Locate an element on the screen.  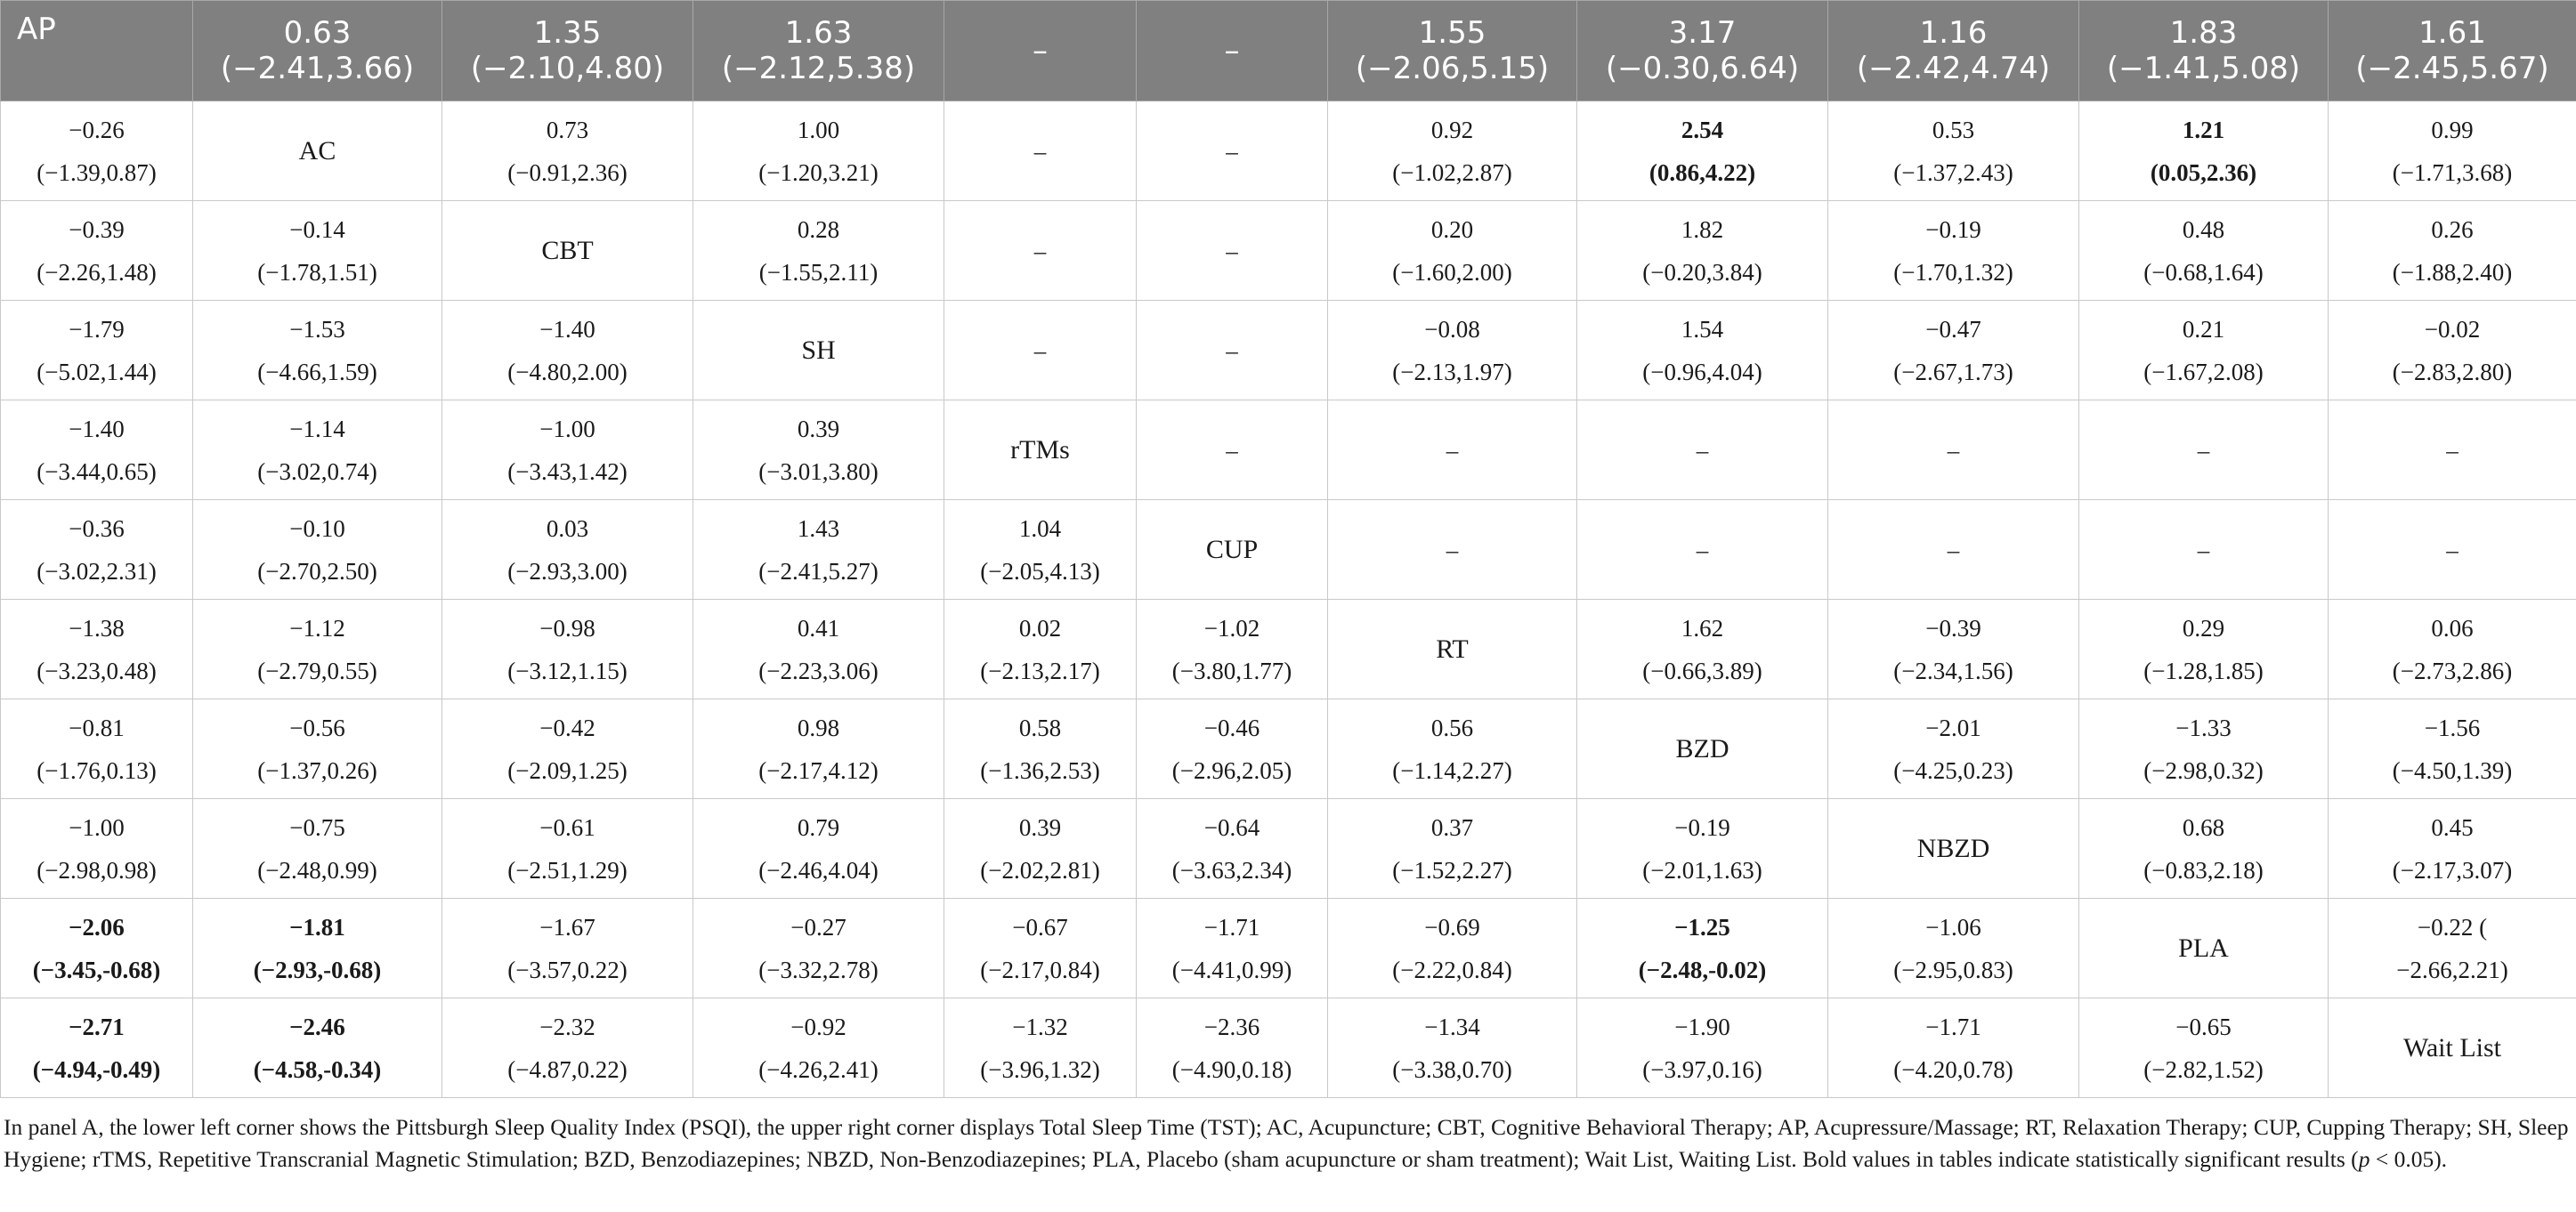
confidence-interval: (−2.17,4.12) is located at coordinates (819, 770).